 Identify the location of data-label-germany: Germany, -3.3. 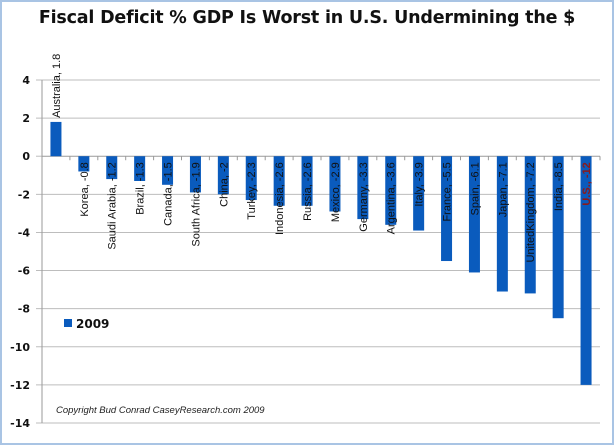
(364, 197).